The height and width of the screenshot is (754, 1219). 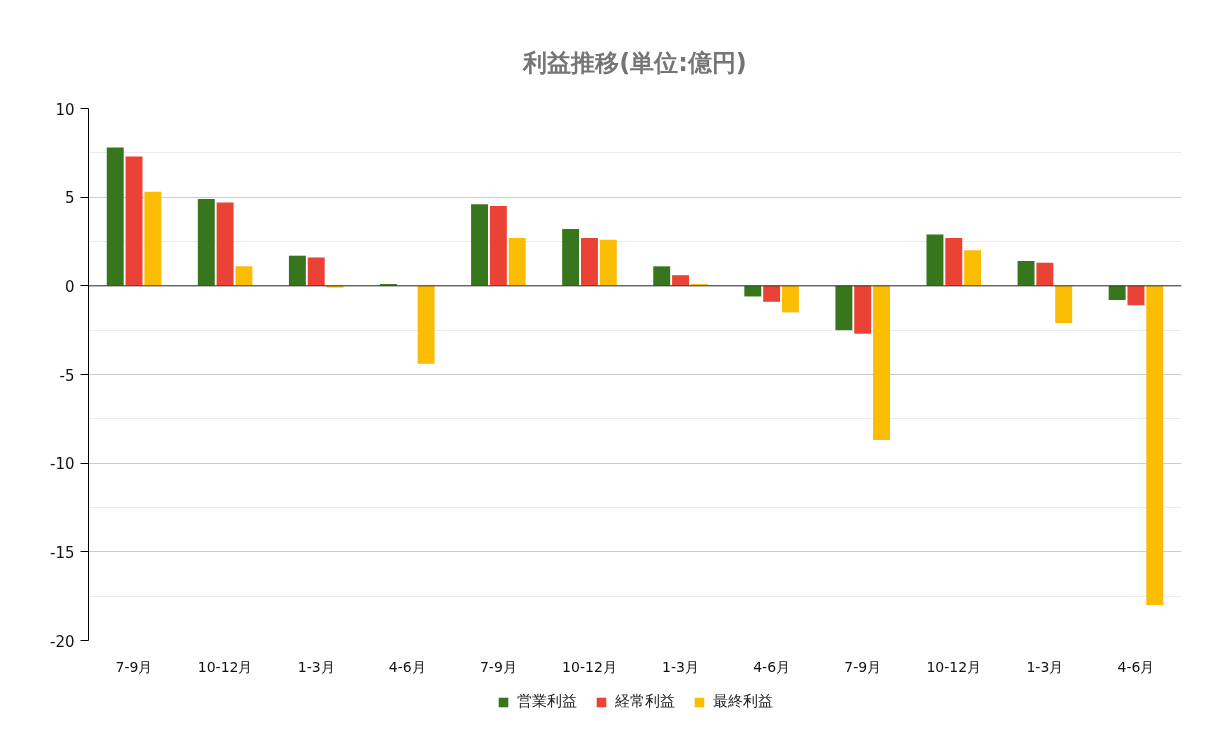 I want to click on y-tick-label: -15, so click(x=62, y=552).